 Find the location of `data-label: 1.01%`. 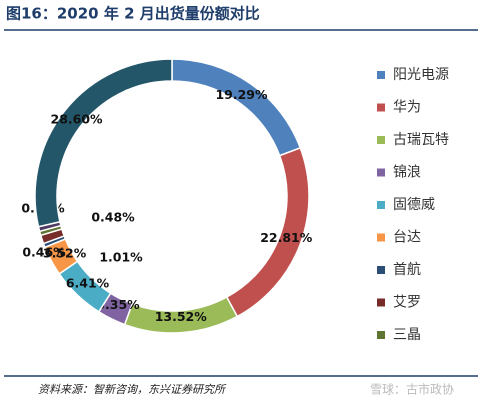

data-label: 1.01% is located at coordinates (121, 257).